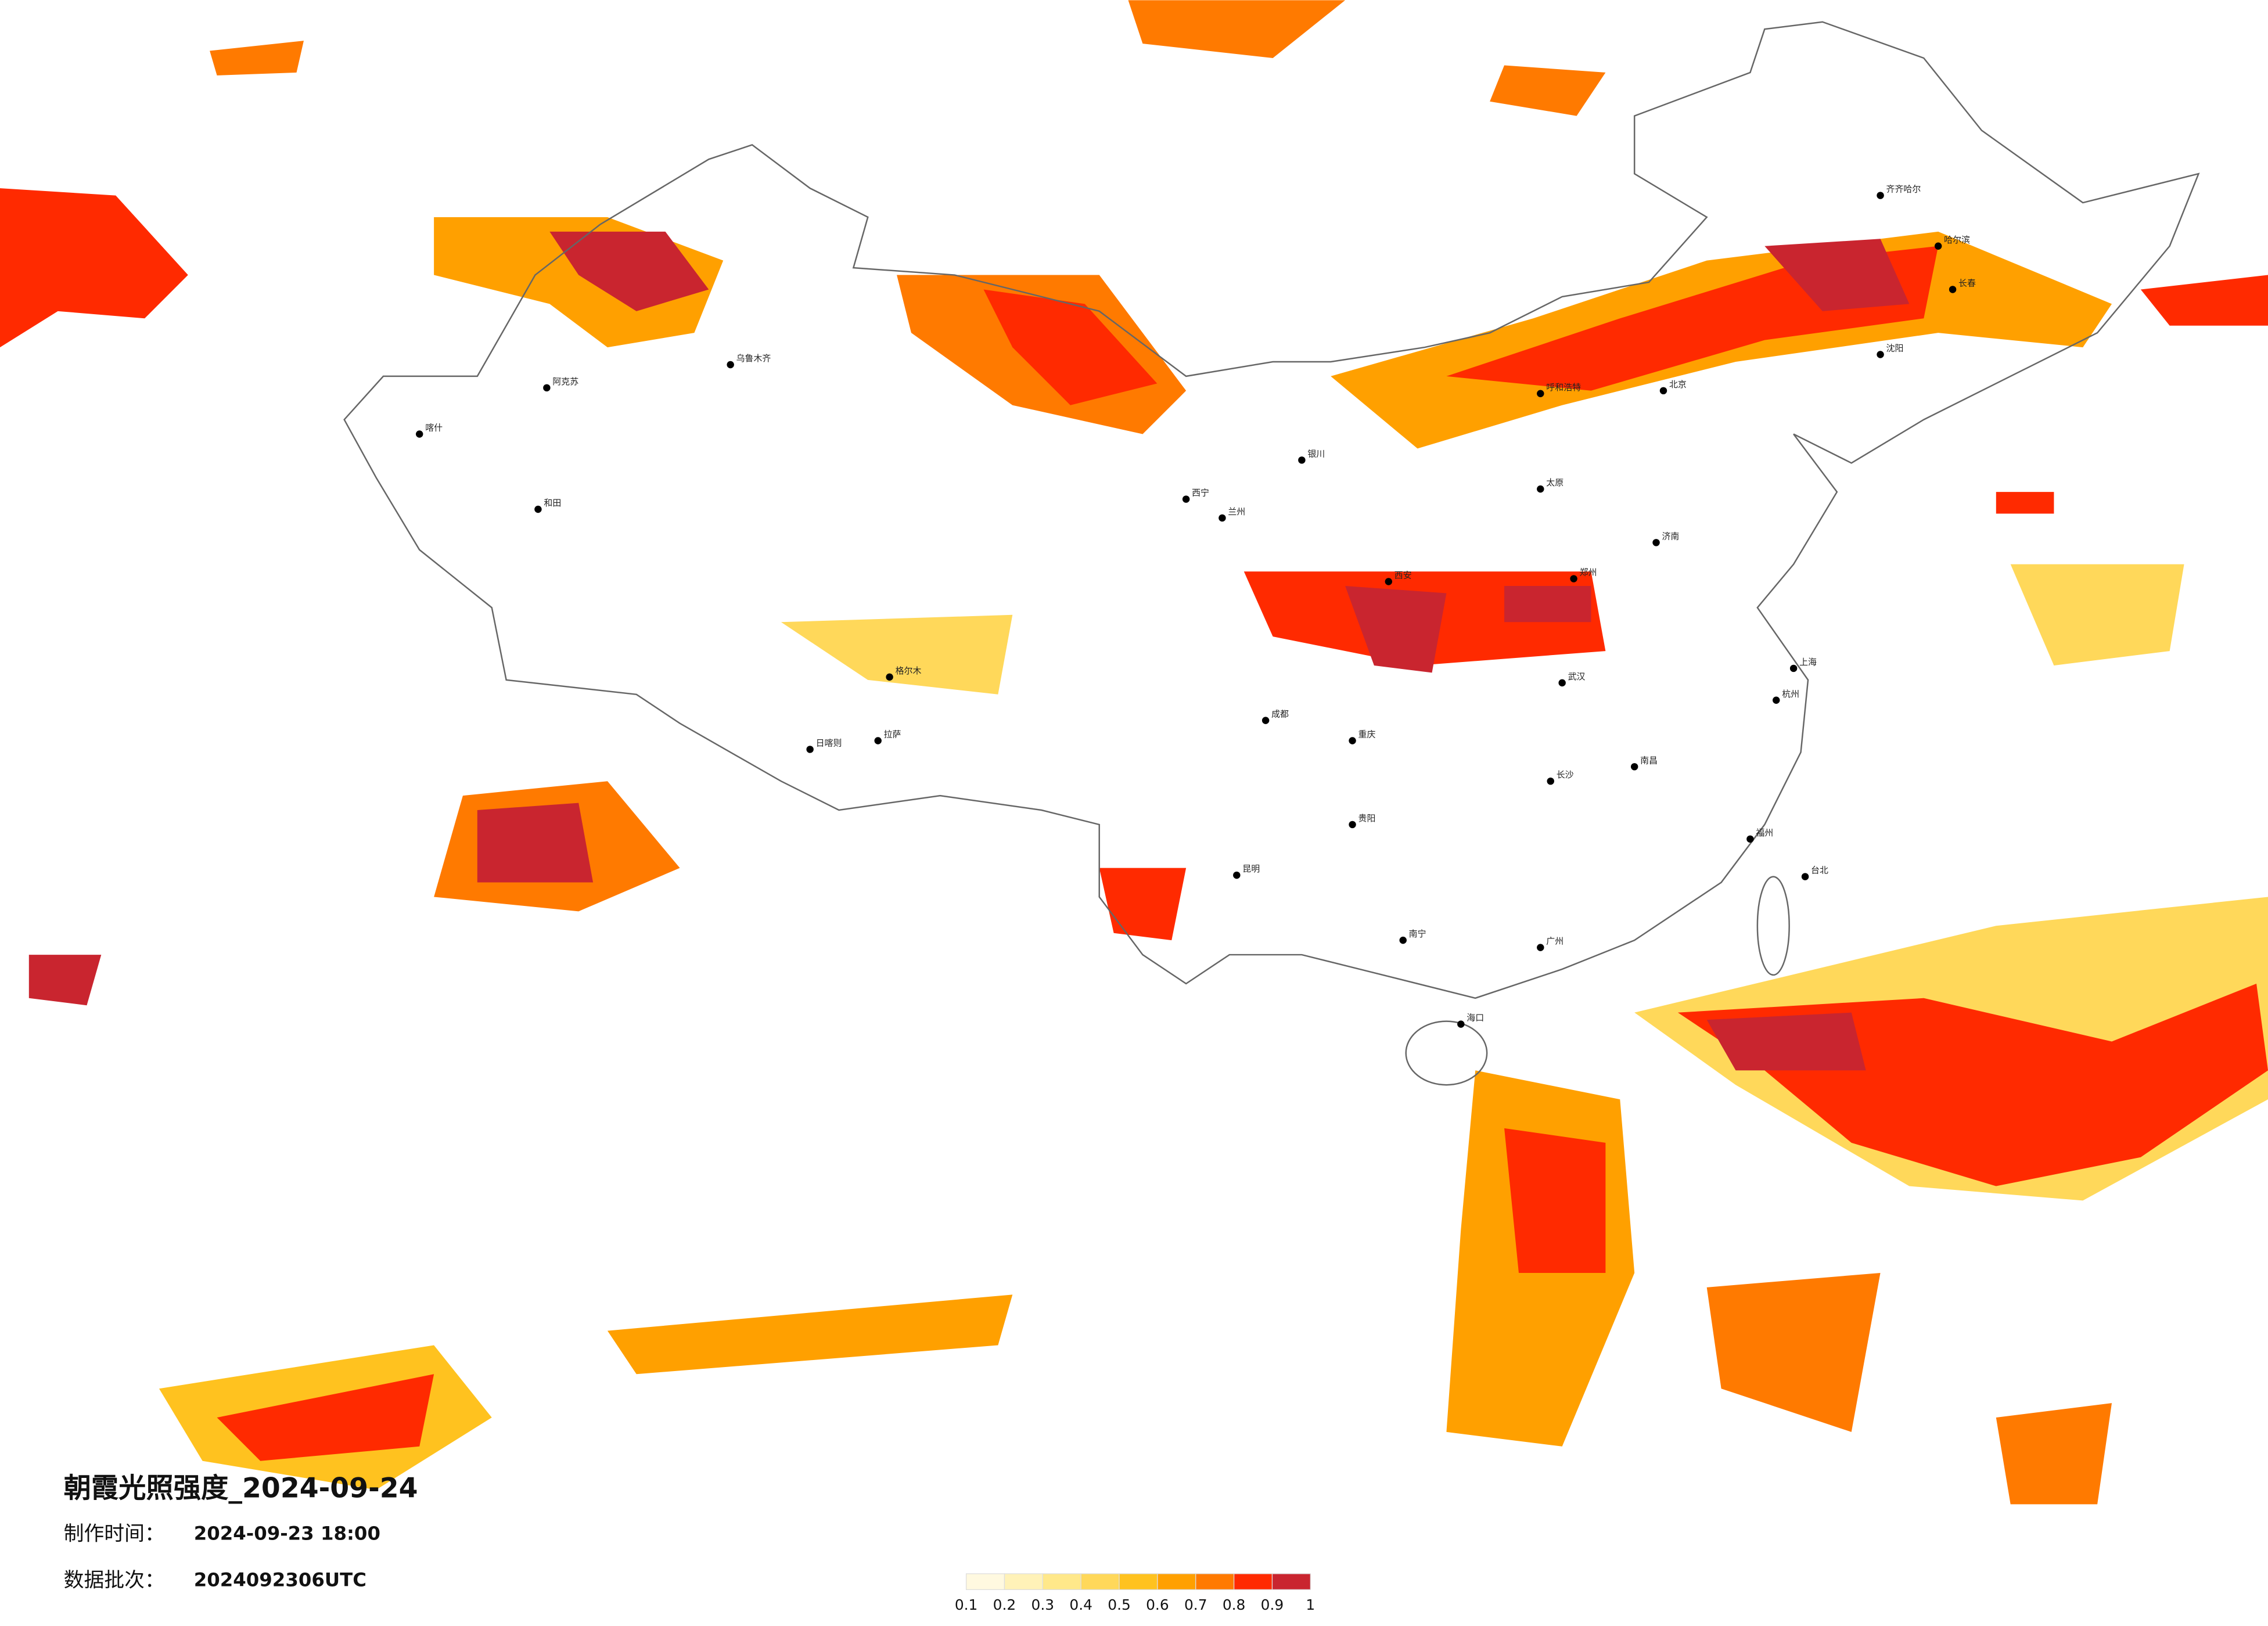  I want to click on info-label: 制作时间：, so click(114, 1534).